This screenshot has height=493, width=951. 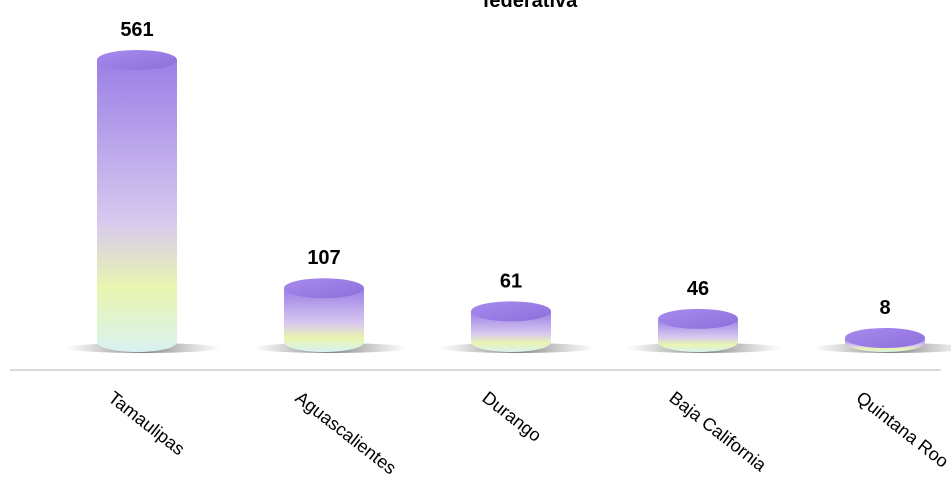 I want to click on category-label: Quintana Roo, so click(x=902, y=429).